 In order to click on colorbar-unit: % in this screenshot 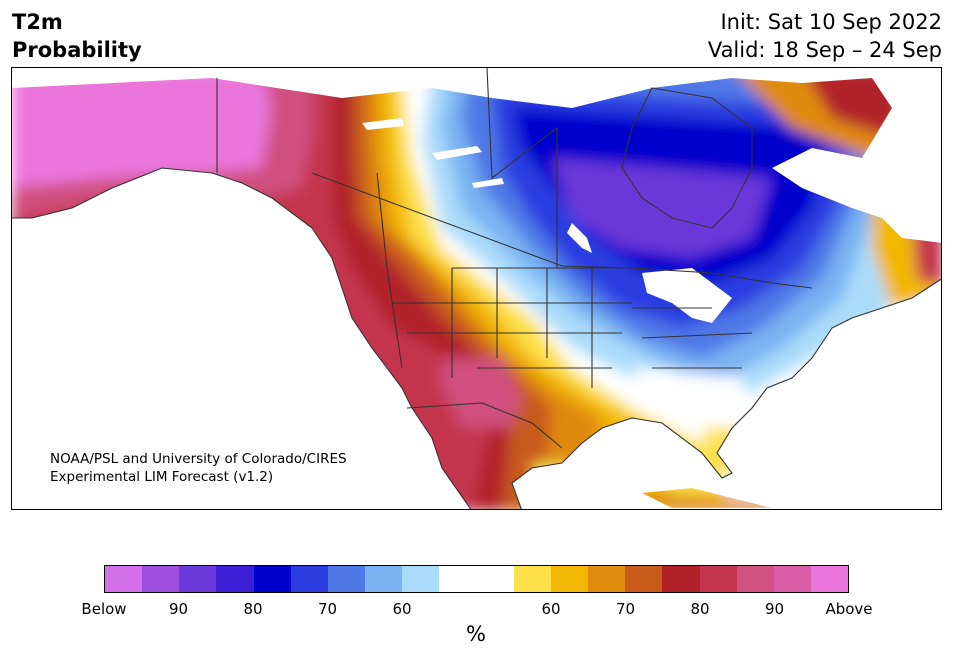, I will do `click(476, 634)`.